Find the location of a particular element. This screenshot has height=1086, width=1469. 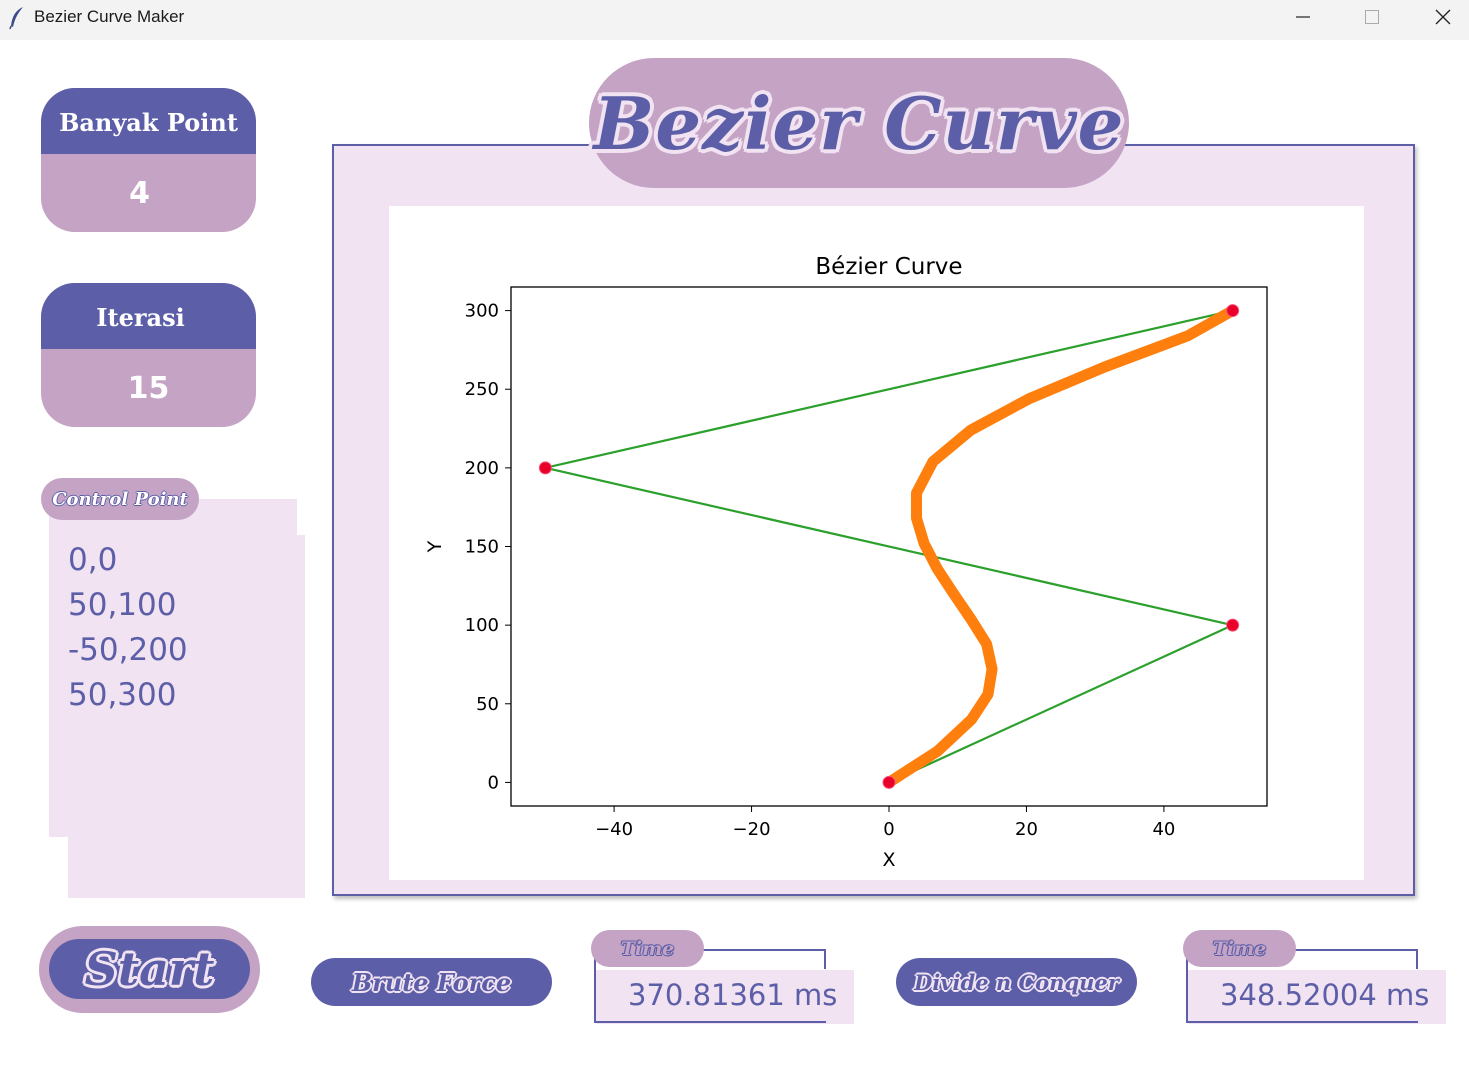

start-button-label: Start is located at coordinates (149, 969).